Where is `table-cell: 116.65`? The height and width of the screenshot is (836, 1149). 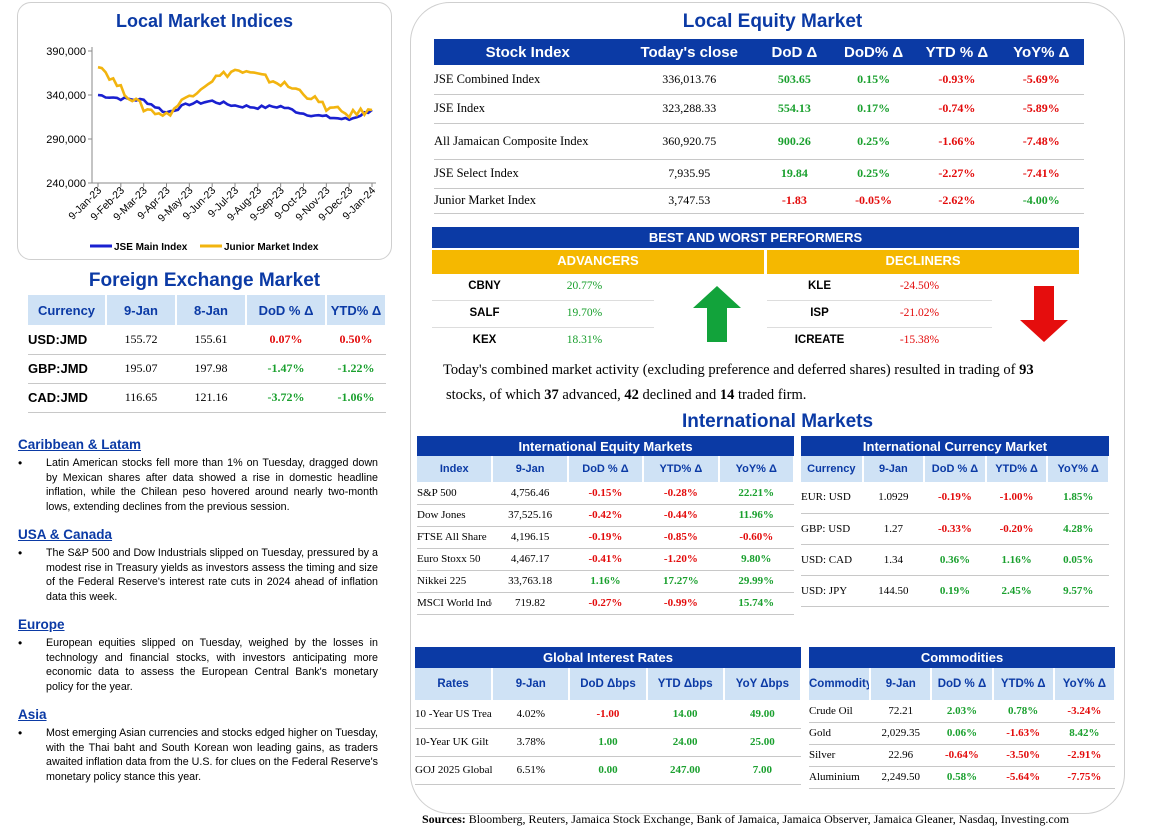
table-cell: 116.65 is located at coordinates (141, 398).